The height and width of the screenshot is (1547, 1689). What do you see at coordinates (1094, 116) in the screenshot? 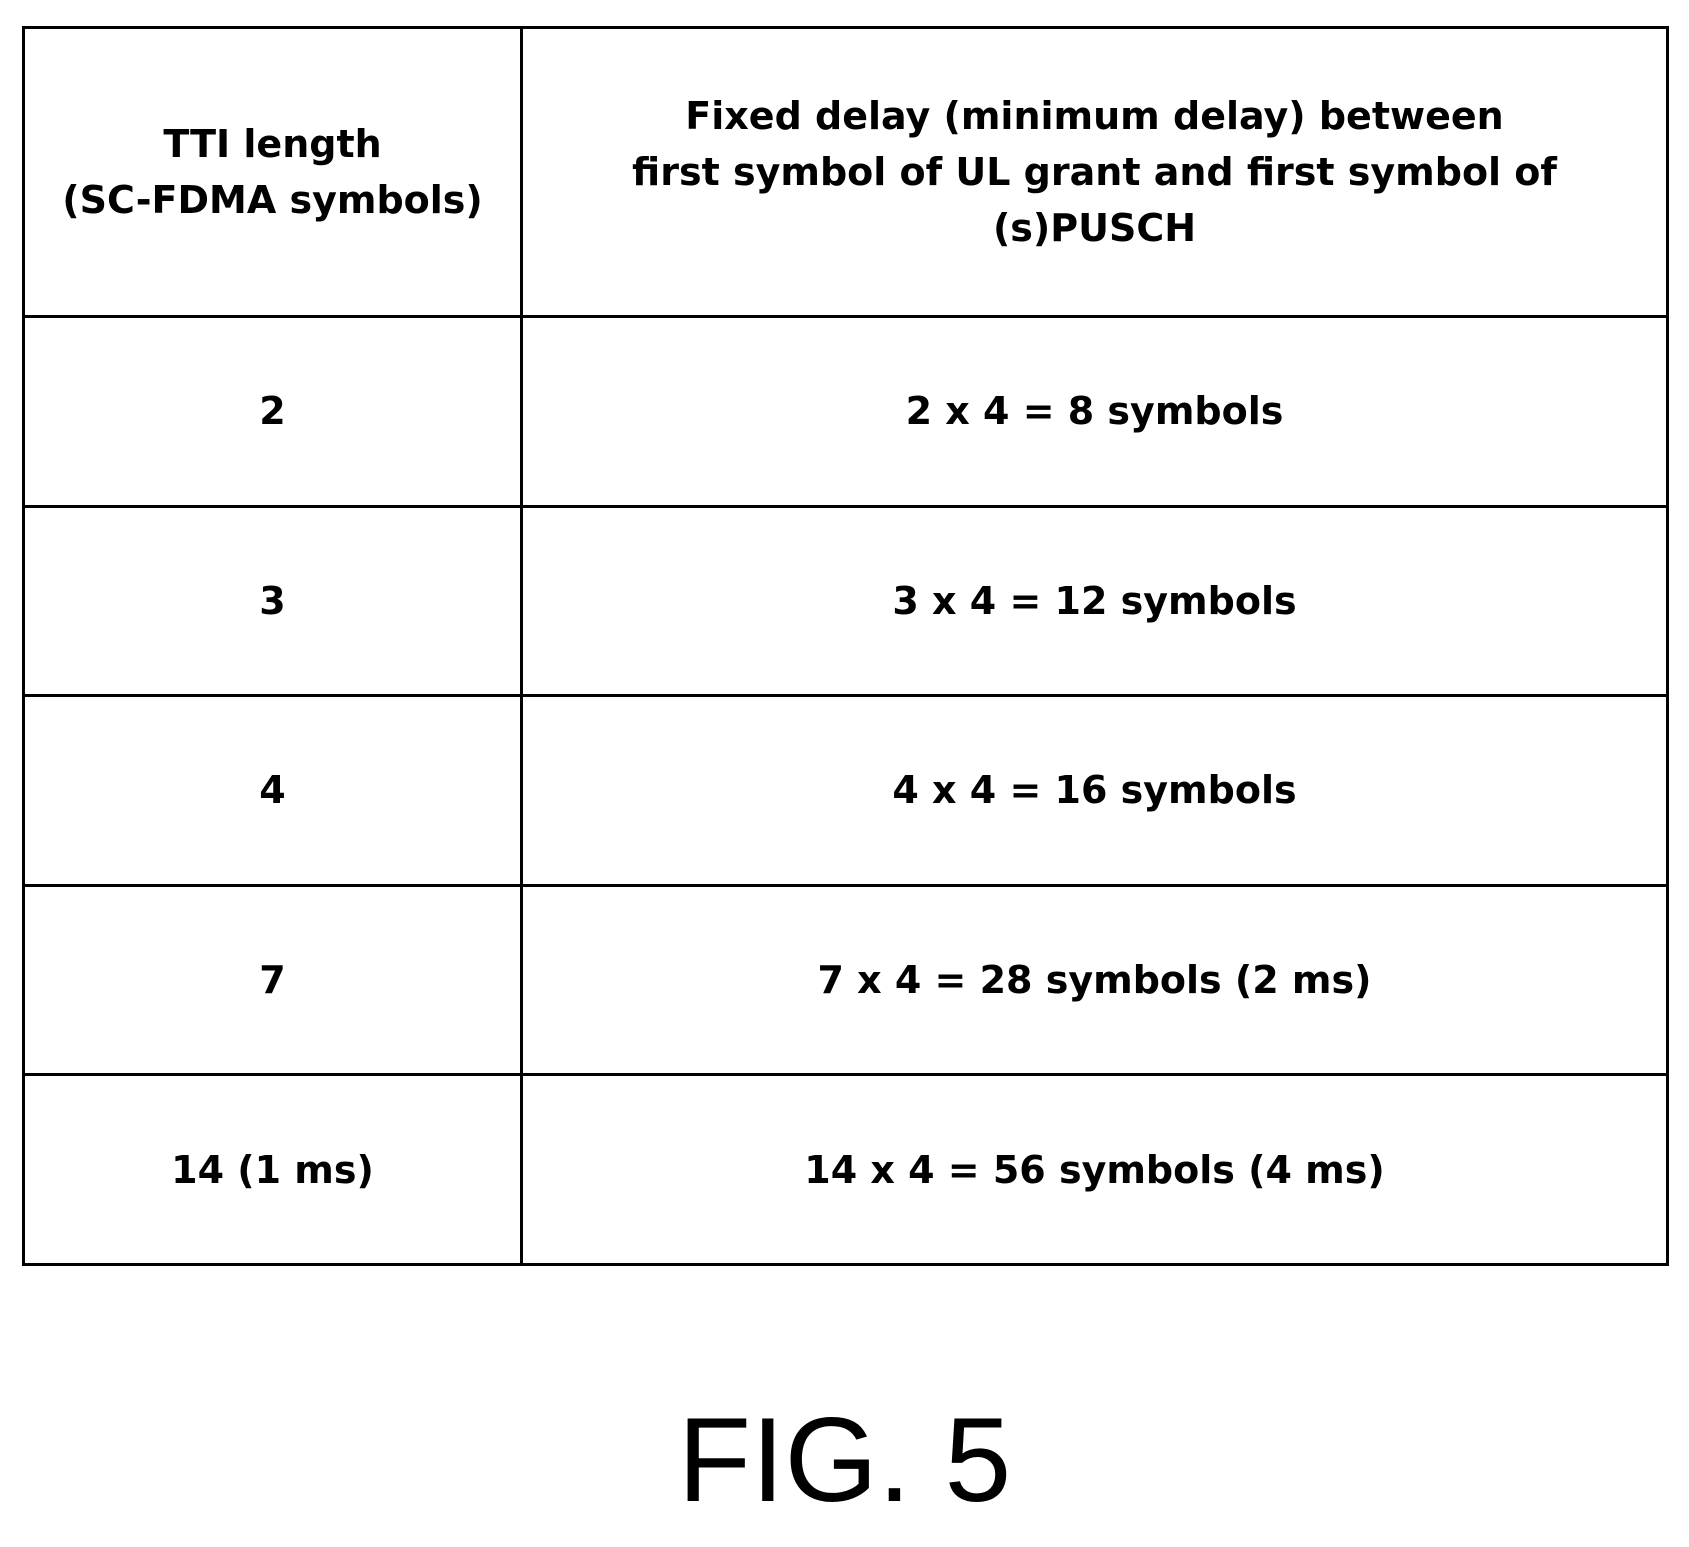
I see `header-delay-line-1: Fixed delay (minimum delay) between` at bounding box center [1094, 116].